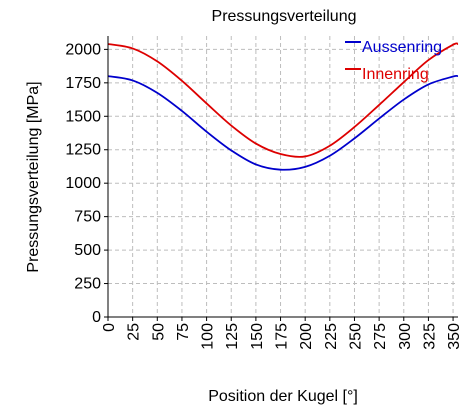  I want to click on x-tick-label: 75, so click(183, 332).